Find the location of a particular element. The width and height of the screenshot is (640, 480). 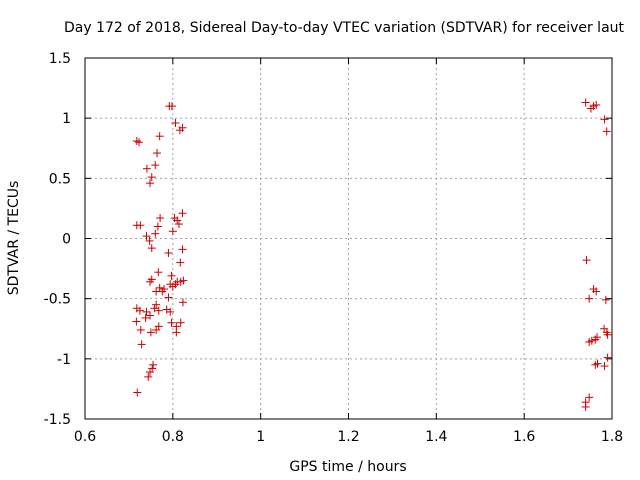

x-tick-label: 1.8 is located at coordinates (612, 437).